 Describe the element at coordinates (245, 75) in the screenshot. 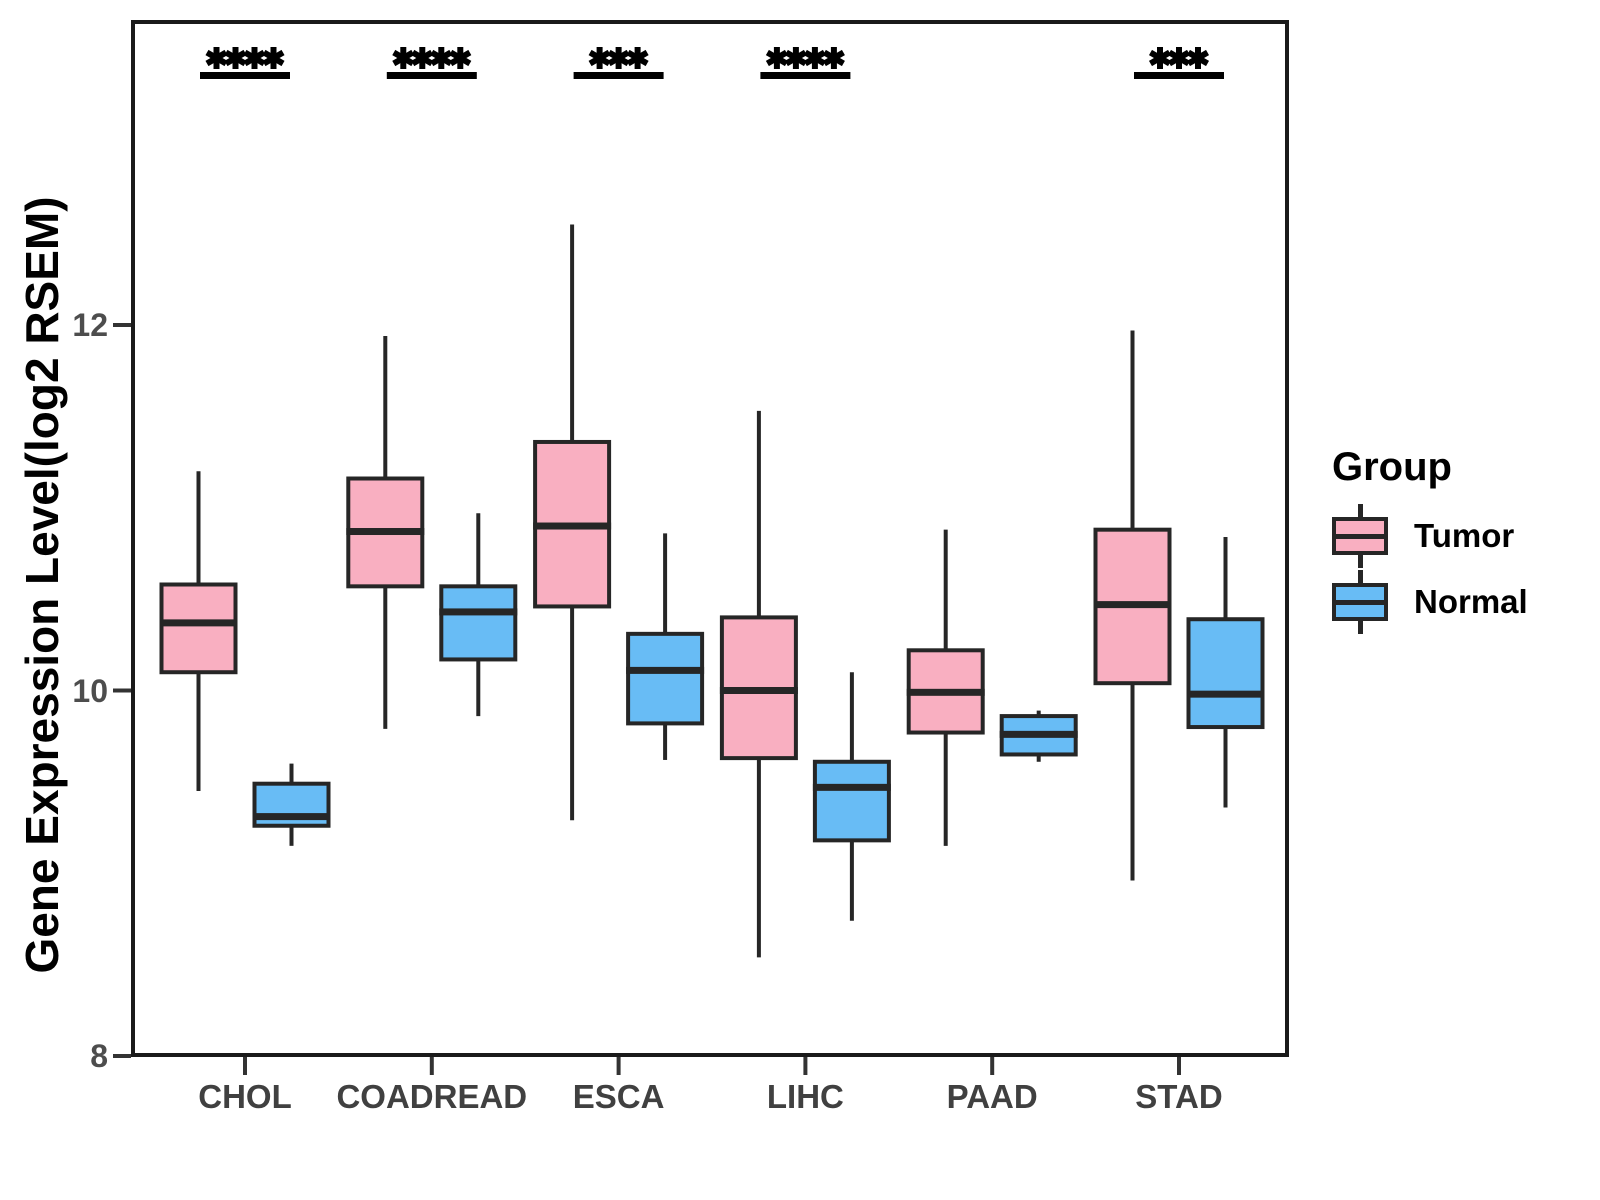

I see `significance-bar-chol` at that location.